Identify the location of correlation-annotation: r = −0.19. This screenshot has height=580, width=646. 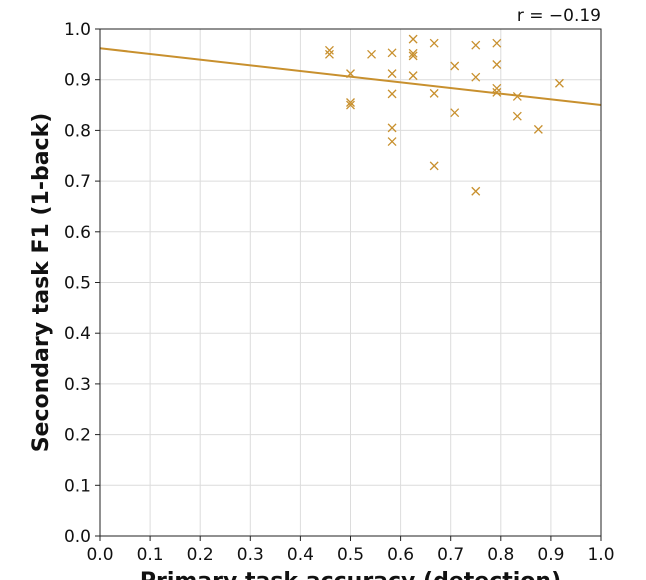
(559, 16).